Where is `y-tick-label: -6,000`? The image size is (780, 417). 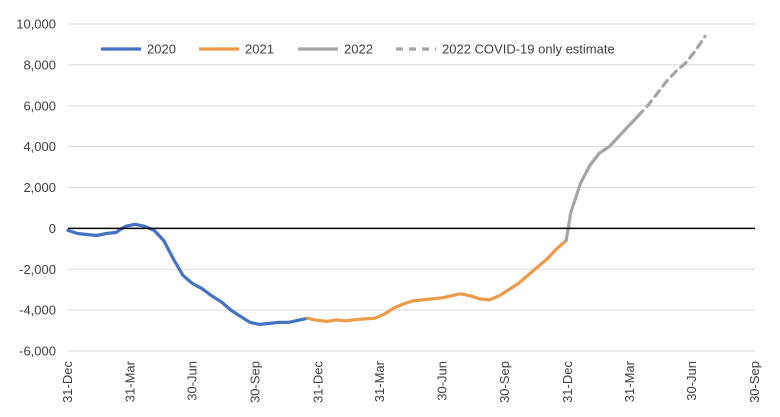 y-tick-label: -6,000 is located at coordinates (37, 351).